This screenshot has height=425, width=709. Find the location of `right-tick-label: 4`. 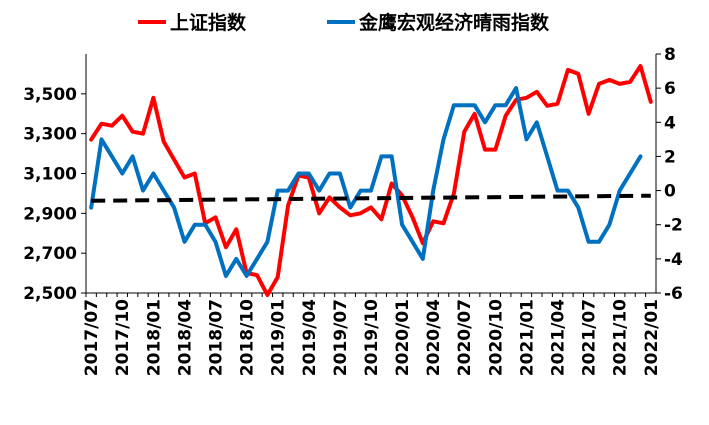

right-tick-label: 4 is located at coordinates (670, 123).